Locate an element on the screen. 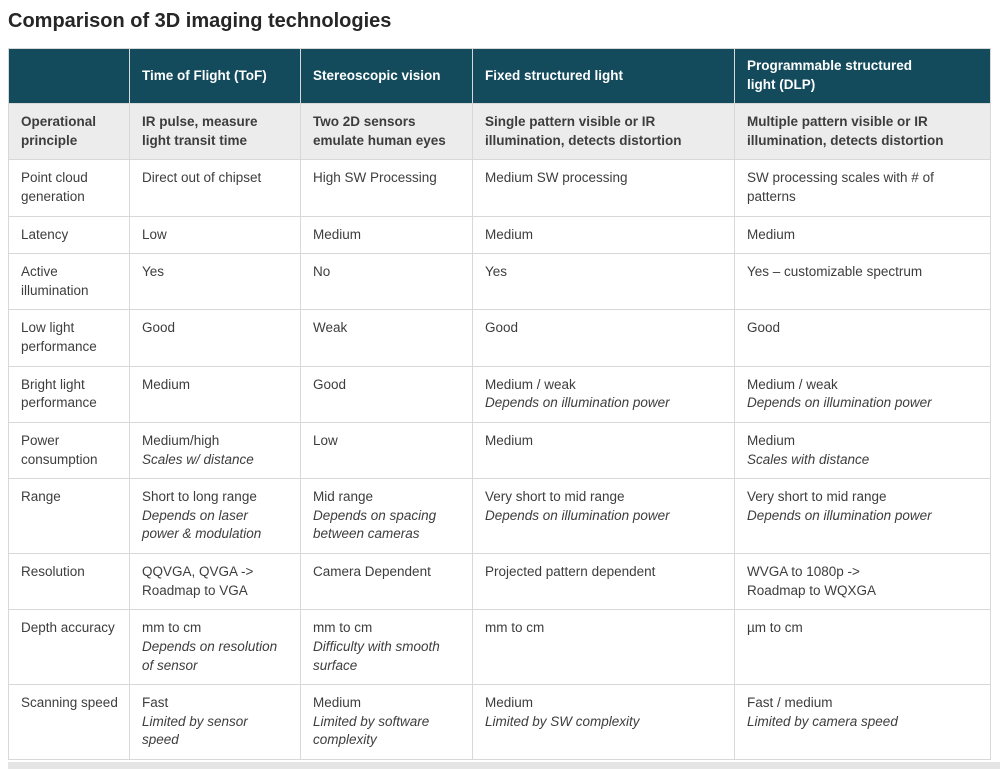 Image resolution: width=1000 pixels, height=769 pixels. cell-note: Limited by camera speed is located at coordinates (822, 721).